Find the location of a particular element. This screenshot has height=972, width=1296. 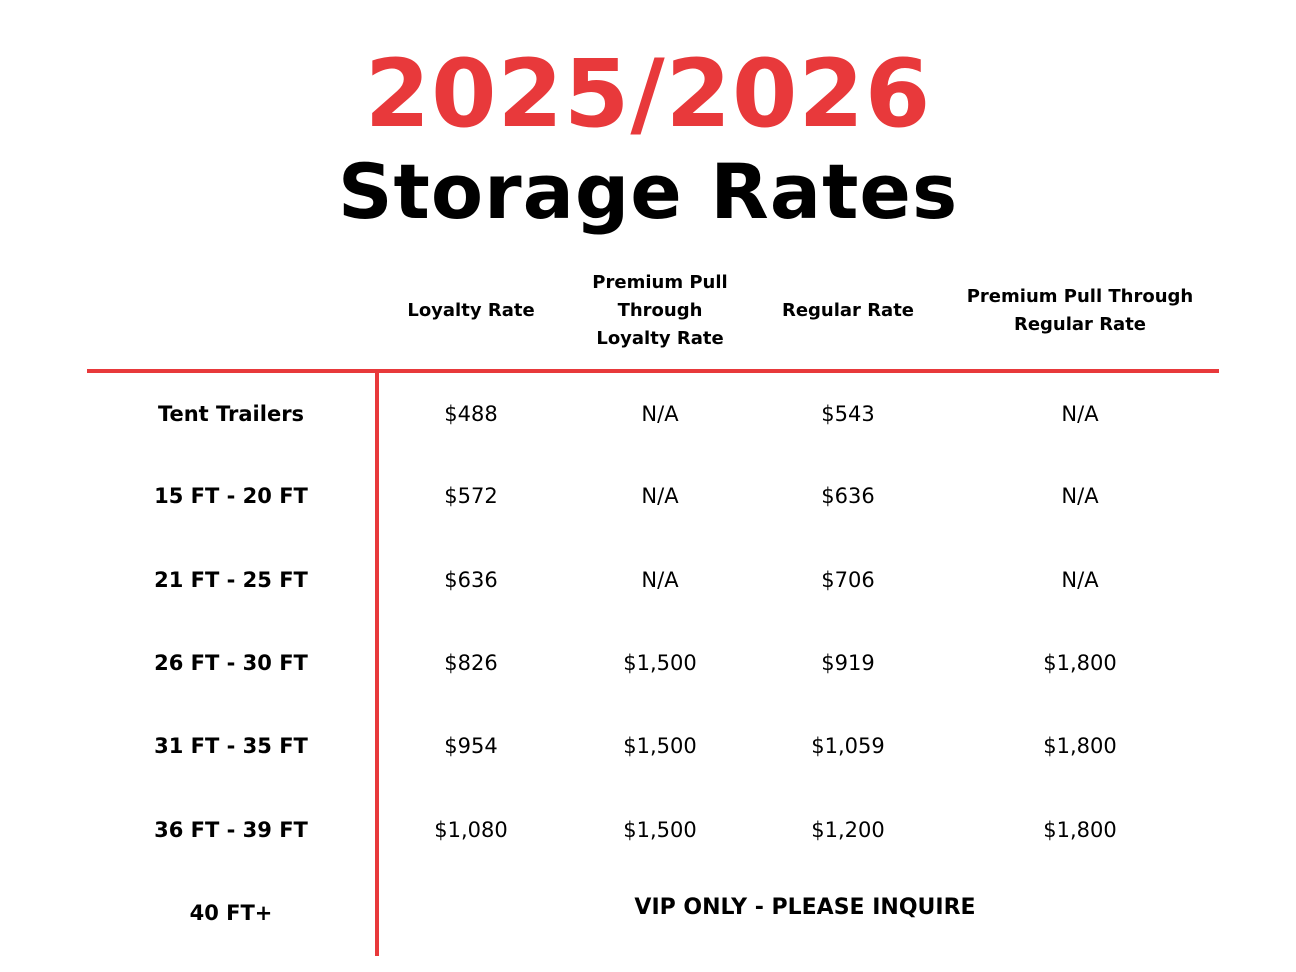

table-row: 26 FT - 30 FT $826 $1,500 $919 $1,800 is located at coordinates (648, 663).